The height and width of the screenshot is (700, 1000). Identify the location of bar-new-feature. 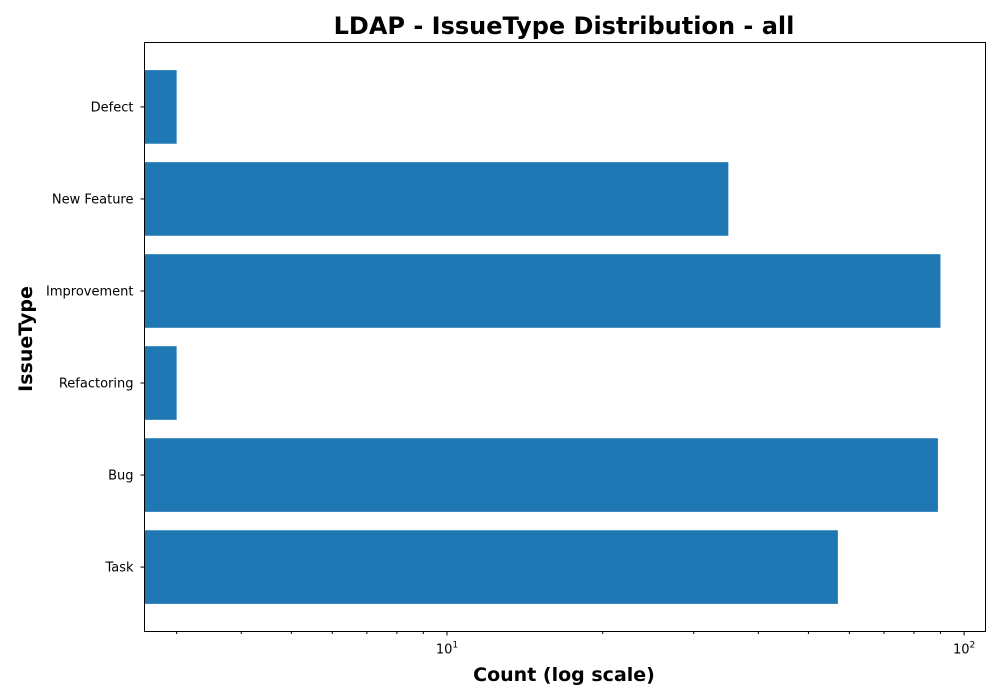
(436, 199).